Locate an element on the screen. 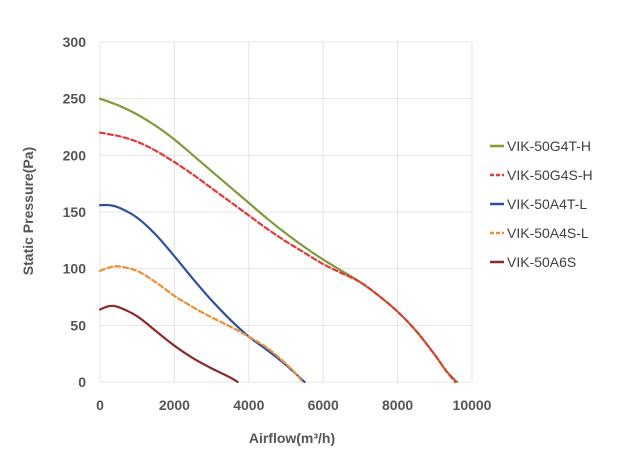 The image size is (630, 452). series-line-vik-50a4s-l is located at coordinates (201, 324).